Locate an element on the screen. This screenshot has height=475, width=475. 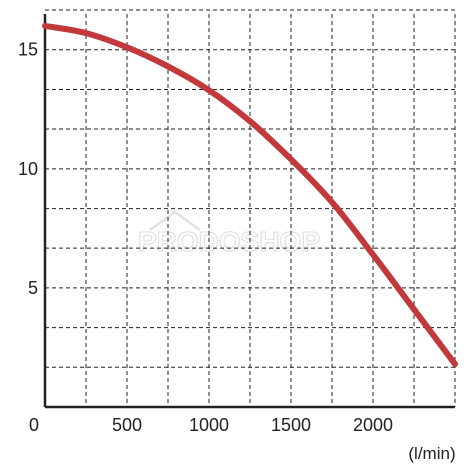
watermark-logo: PRODOSHOP is located at coordinates (229, 234).